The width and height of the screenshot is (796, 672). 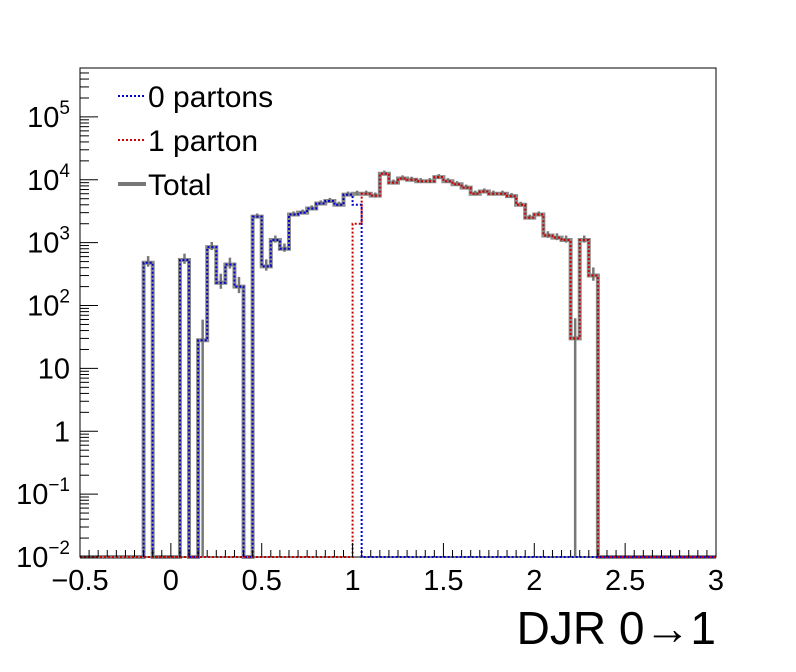 I want to click on x-tick-label: 1, so click(x=353, y=581).